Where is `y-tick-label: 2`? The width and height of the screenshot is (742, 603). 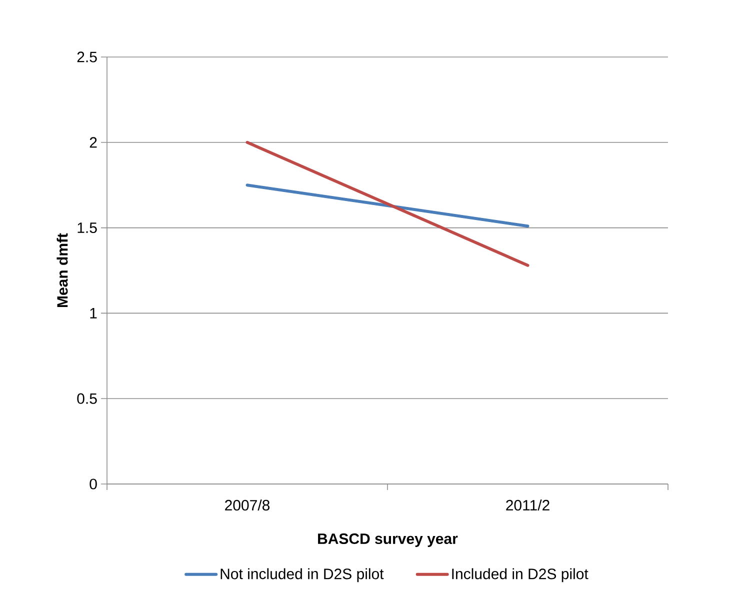 y-tick-label: 2 is located at coordinates (93, 142).